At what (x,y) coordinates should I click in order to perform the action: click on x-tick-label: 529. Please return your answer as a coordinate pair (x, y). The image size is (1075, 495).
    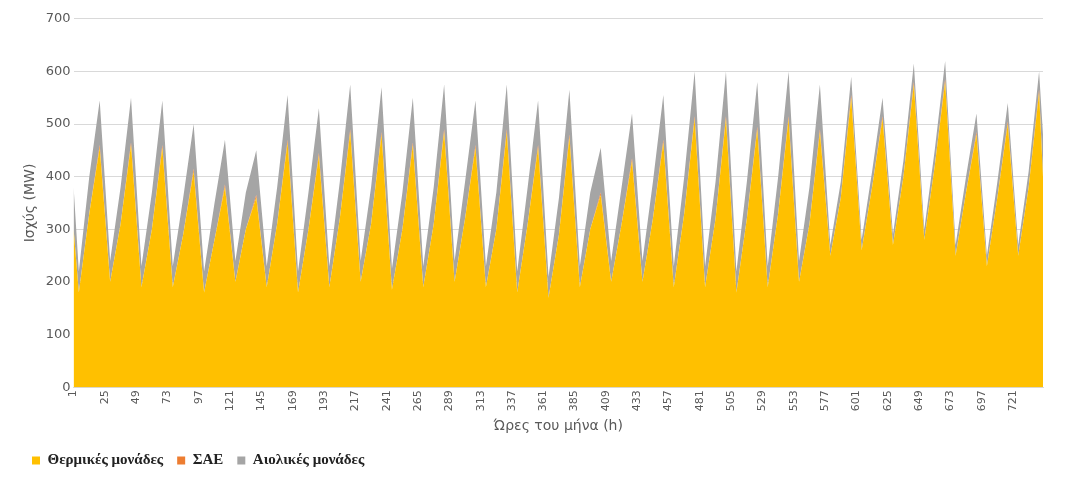
    Looking at the image, I should click on (762, 401).